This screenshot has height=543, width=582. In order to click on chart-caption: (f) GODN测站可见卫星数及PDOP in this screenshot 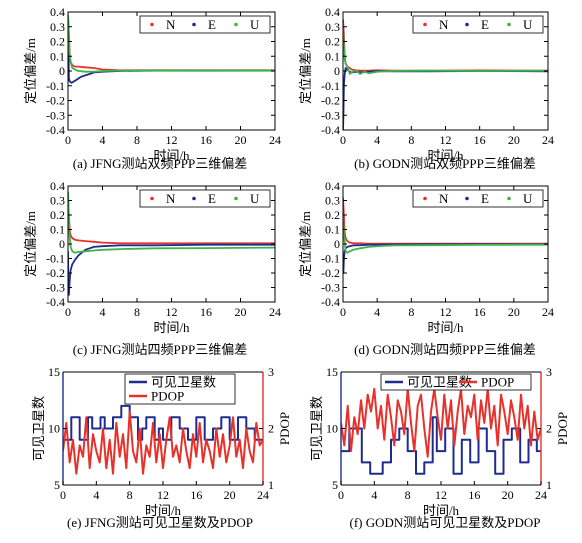, I will do `click(444, 522)`.